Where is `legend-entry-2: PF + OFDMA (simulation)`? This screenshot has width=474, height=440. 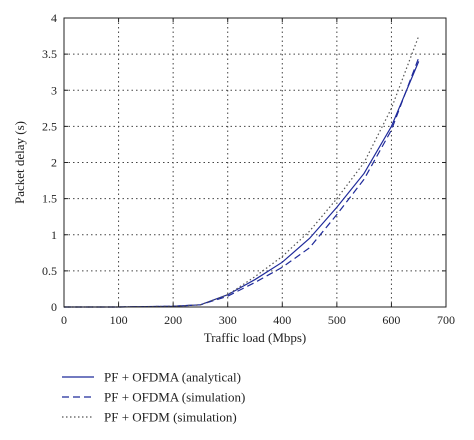
legend-entry-2: PF + OFDMA (simulation) is located at coordinates (174, 397).